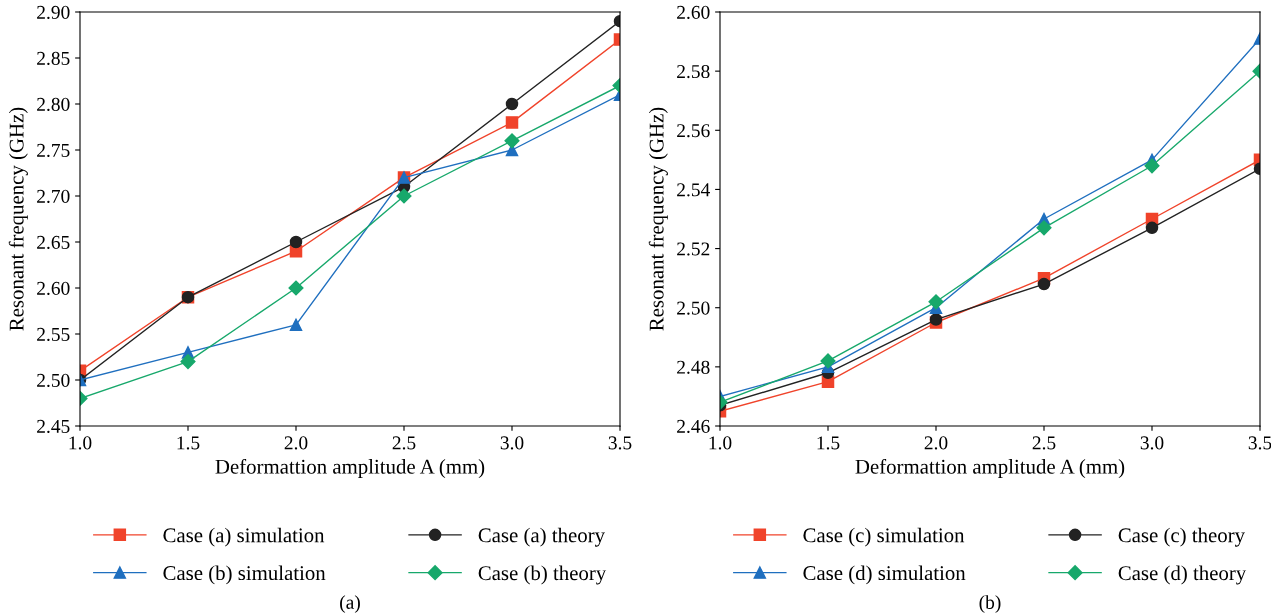 The height and width of the screenshot is (616, 1271). I want to click on y-tick-label: 2.45, so click(53, 426).